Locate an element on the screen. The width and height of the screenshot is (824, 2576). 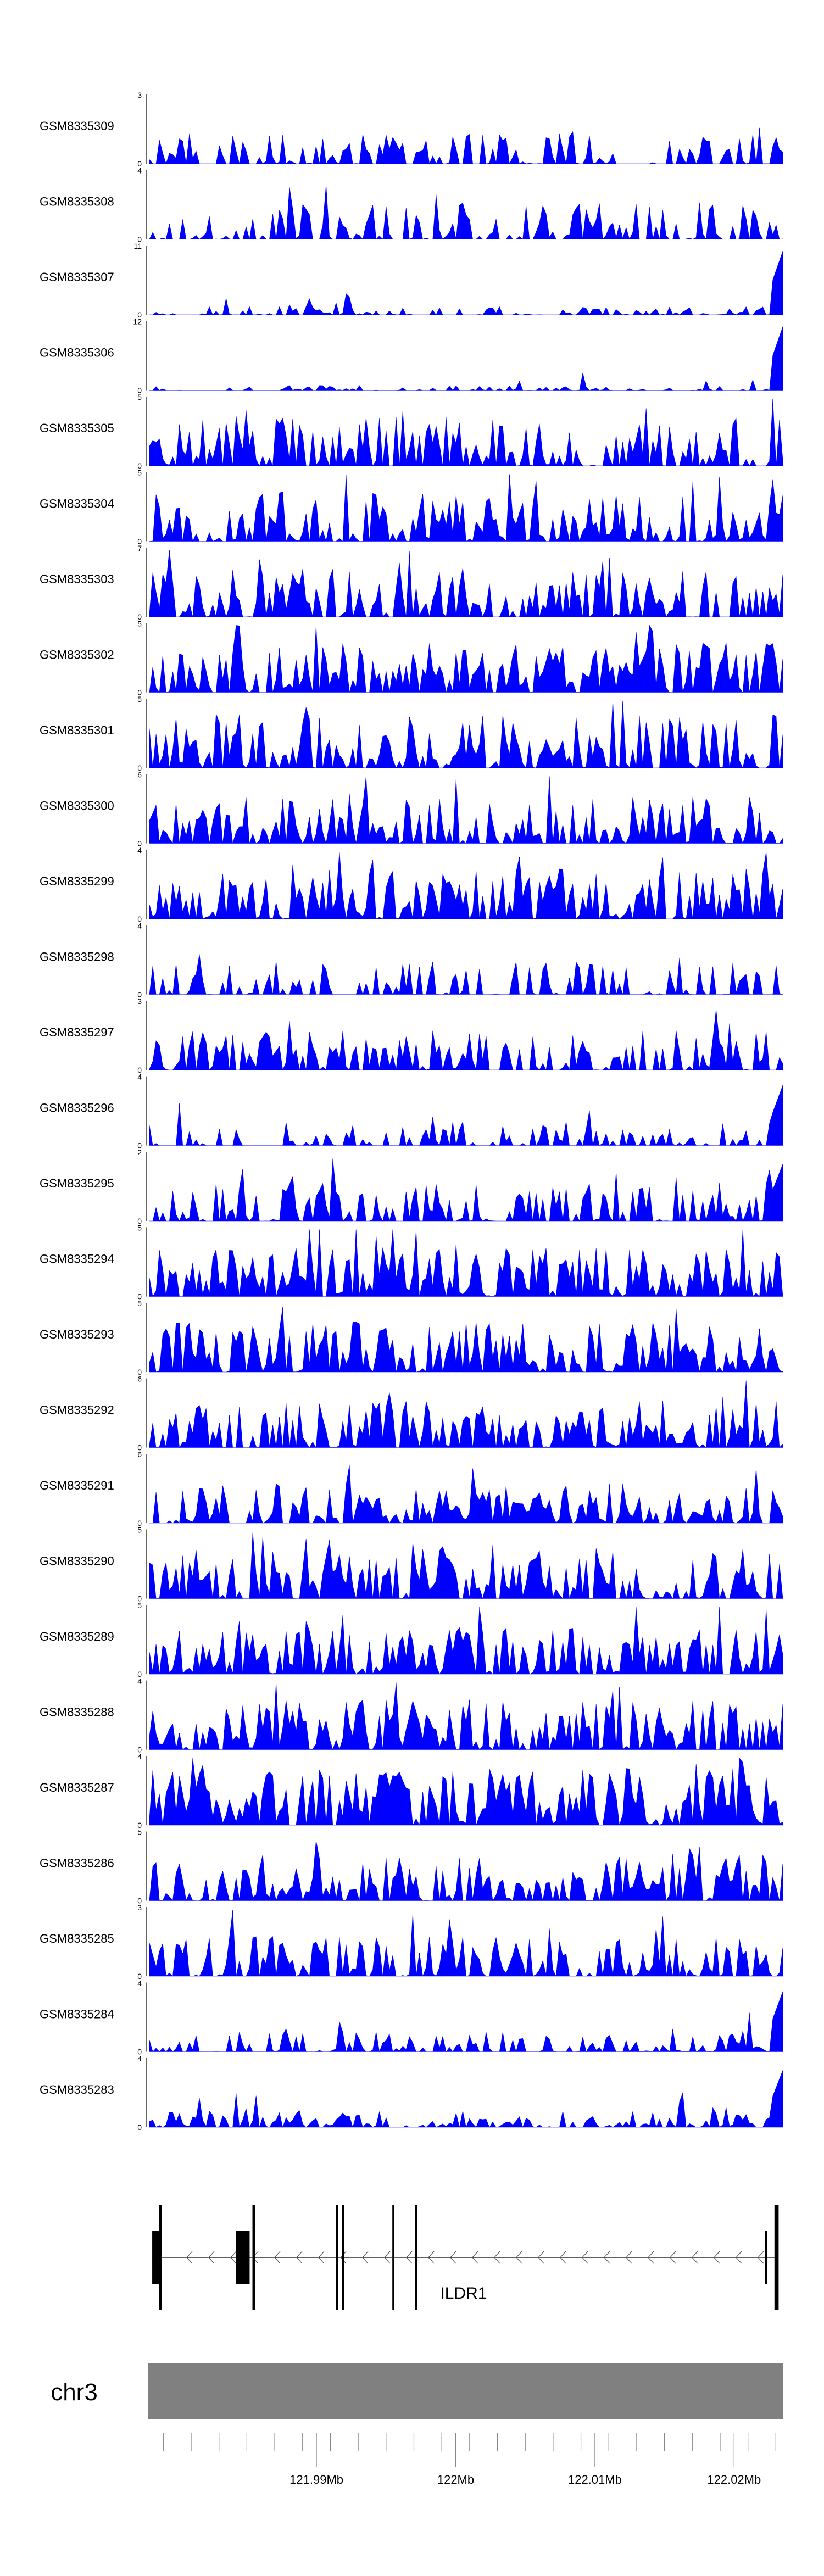
track-GSM8335301: GSM8335301 5 0 is located at coordinates (411, 734).